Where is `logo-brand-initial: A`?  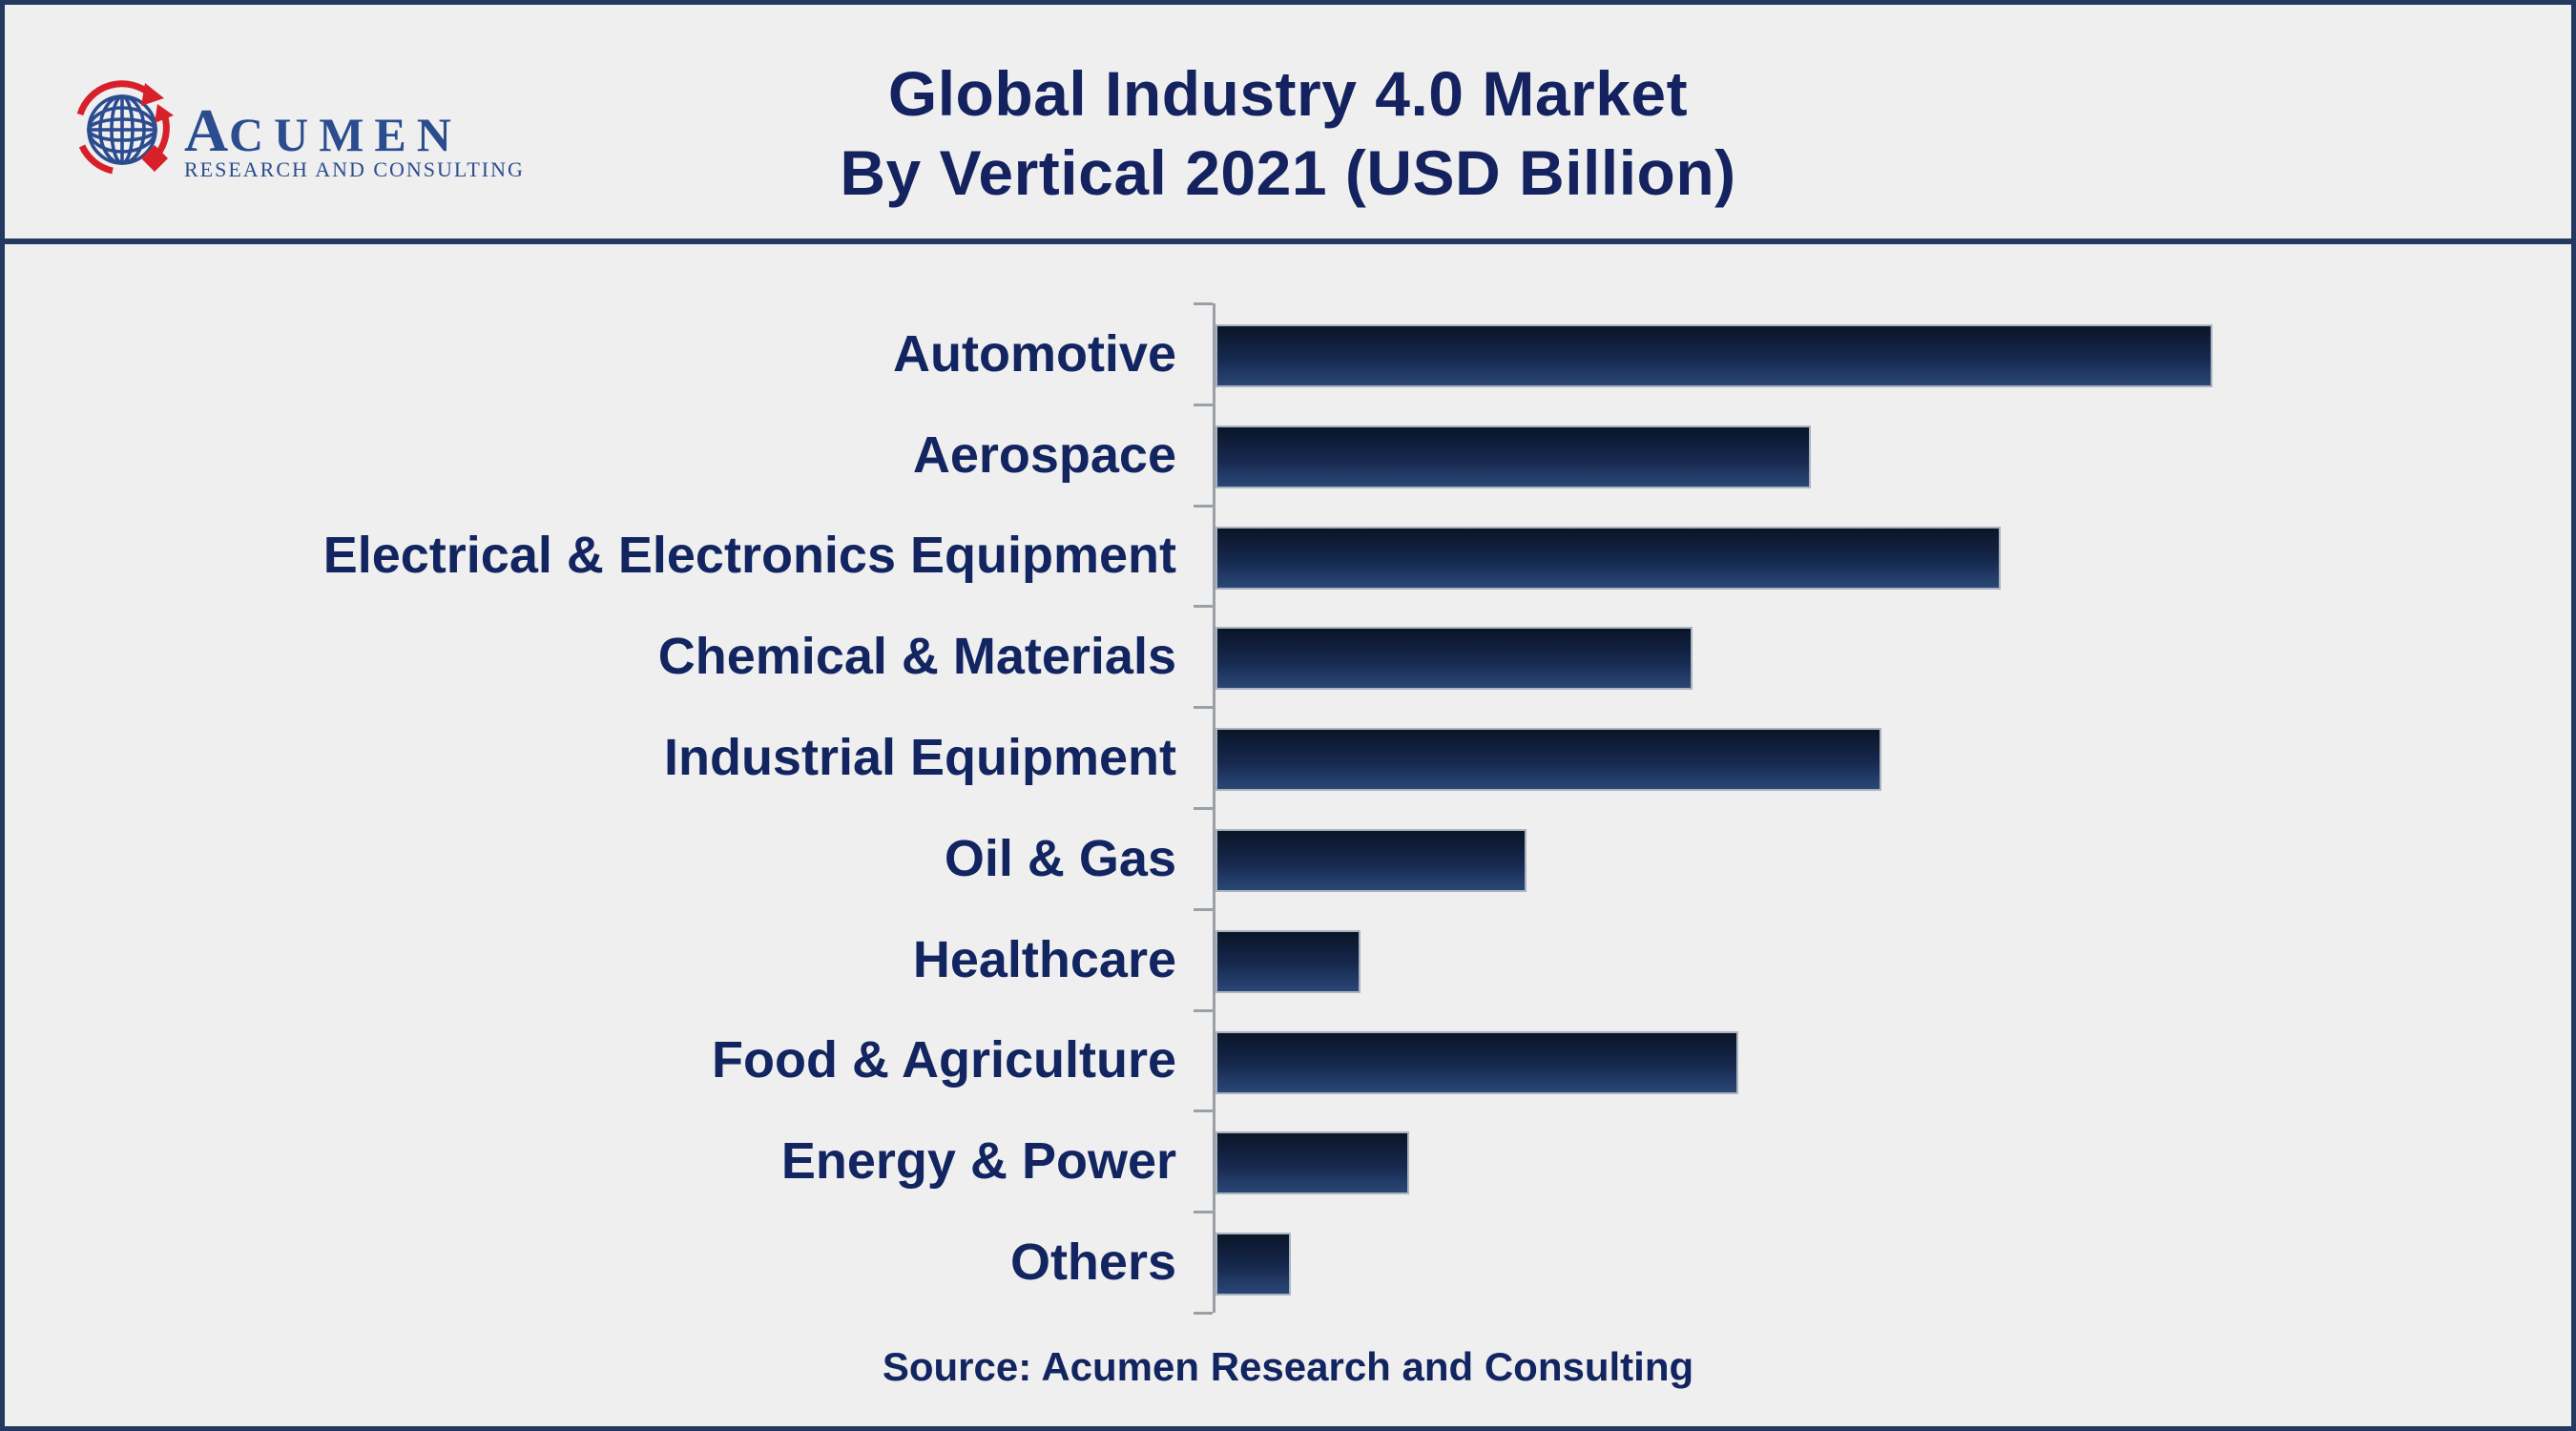
logo-brand-initial: A is located at coordinates (206, 130).